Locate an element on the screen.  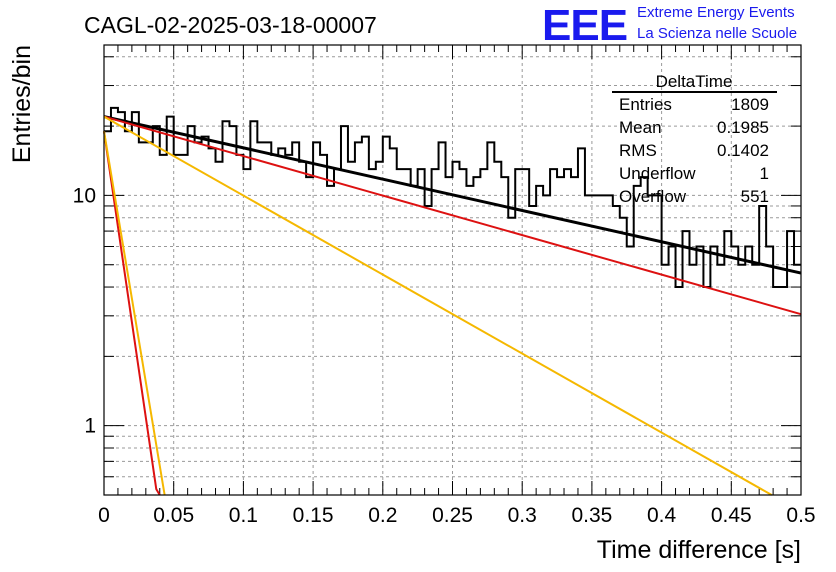
stats-value-mean: 0.1985 is located at coordinates (743, 127).